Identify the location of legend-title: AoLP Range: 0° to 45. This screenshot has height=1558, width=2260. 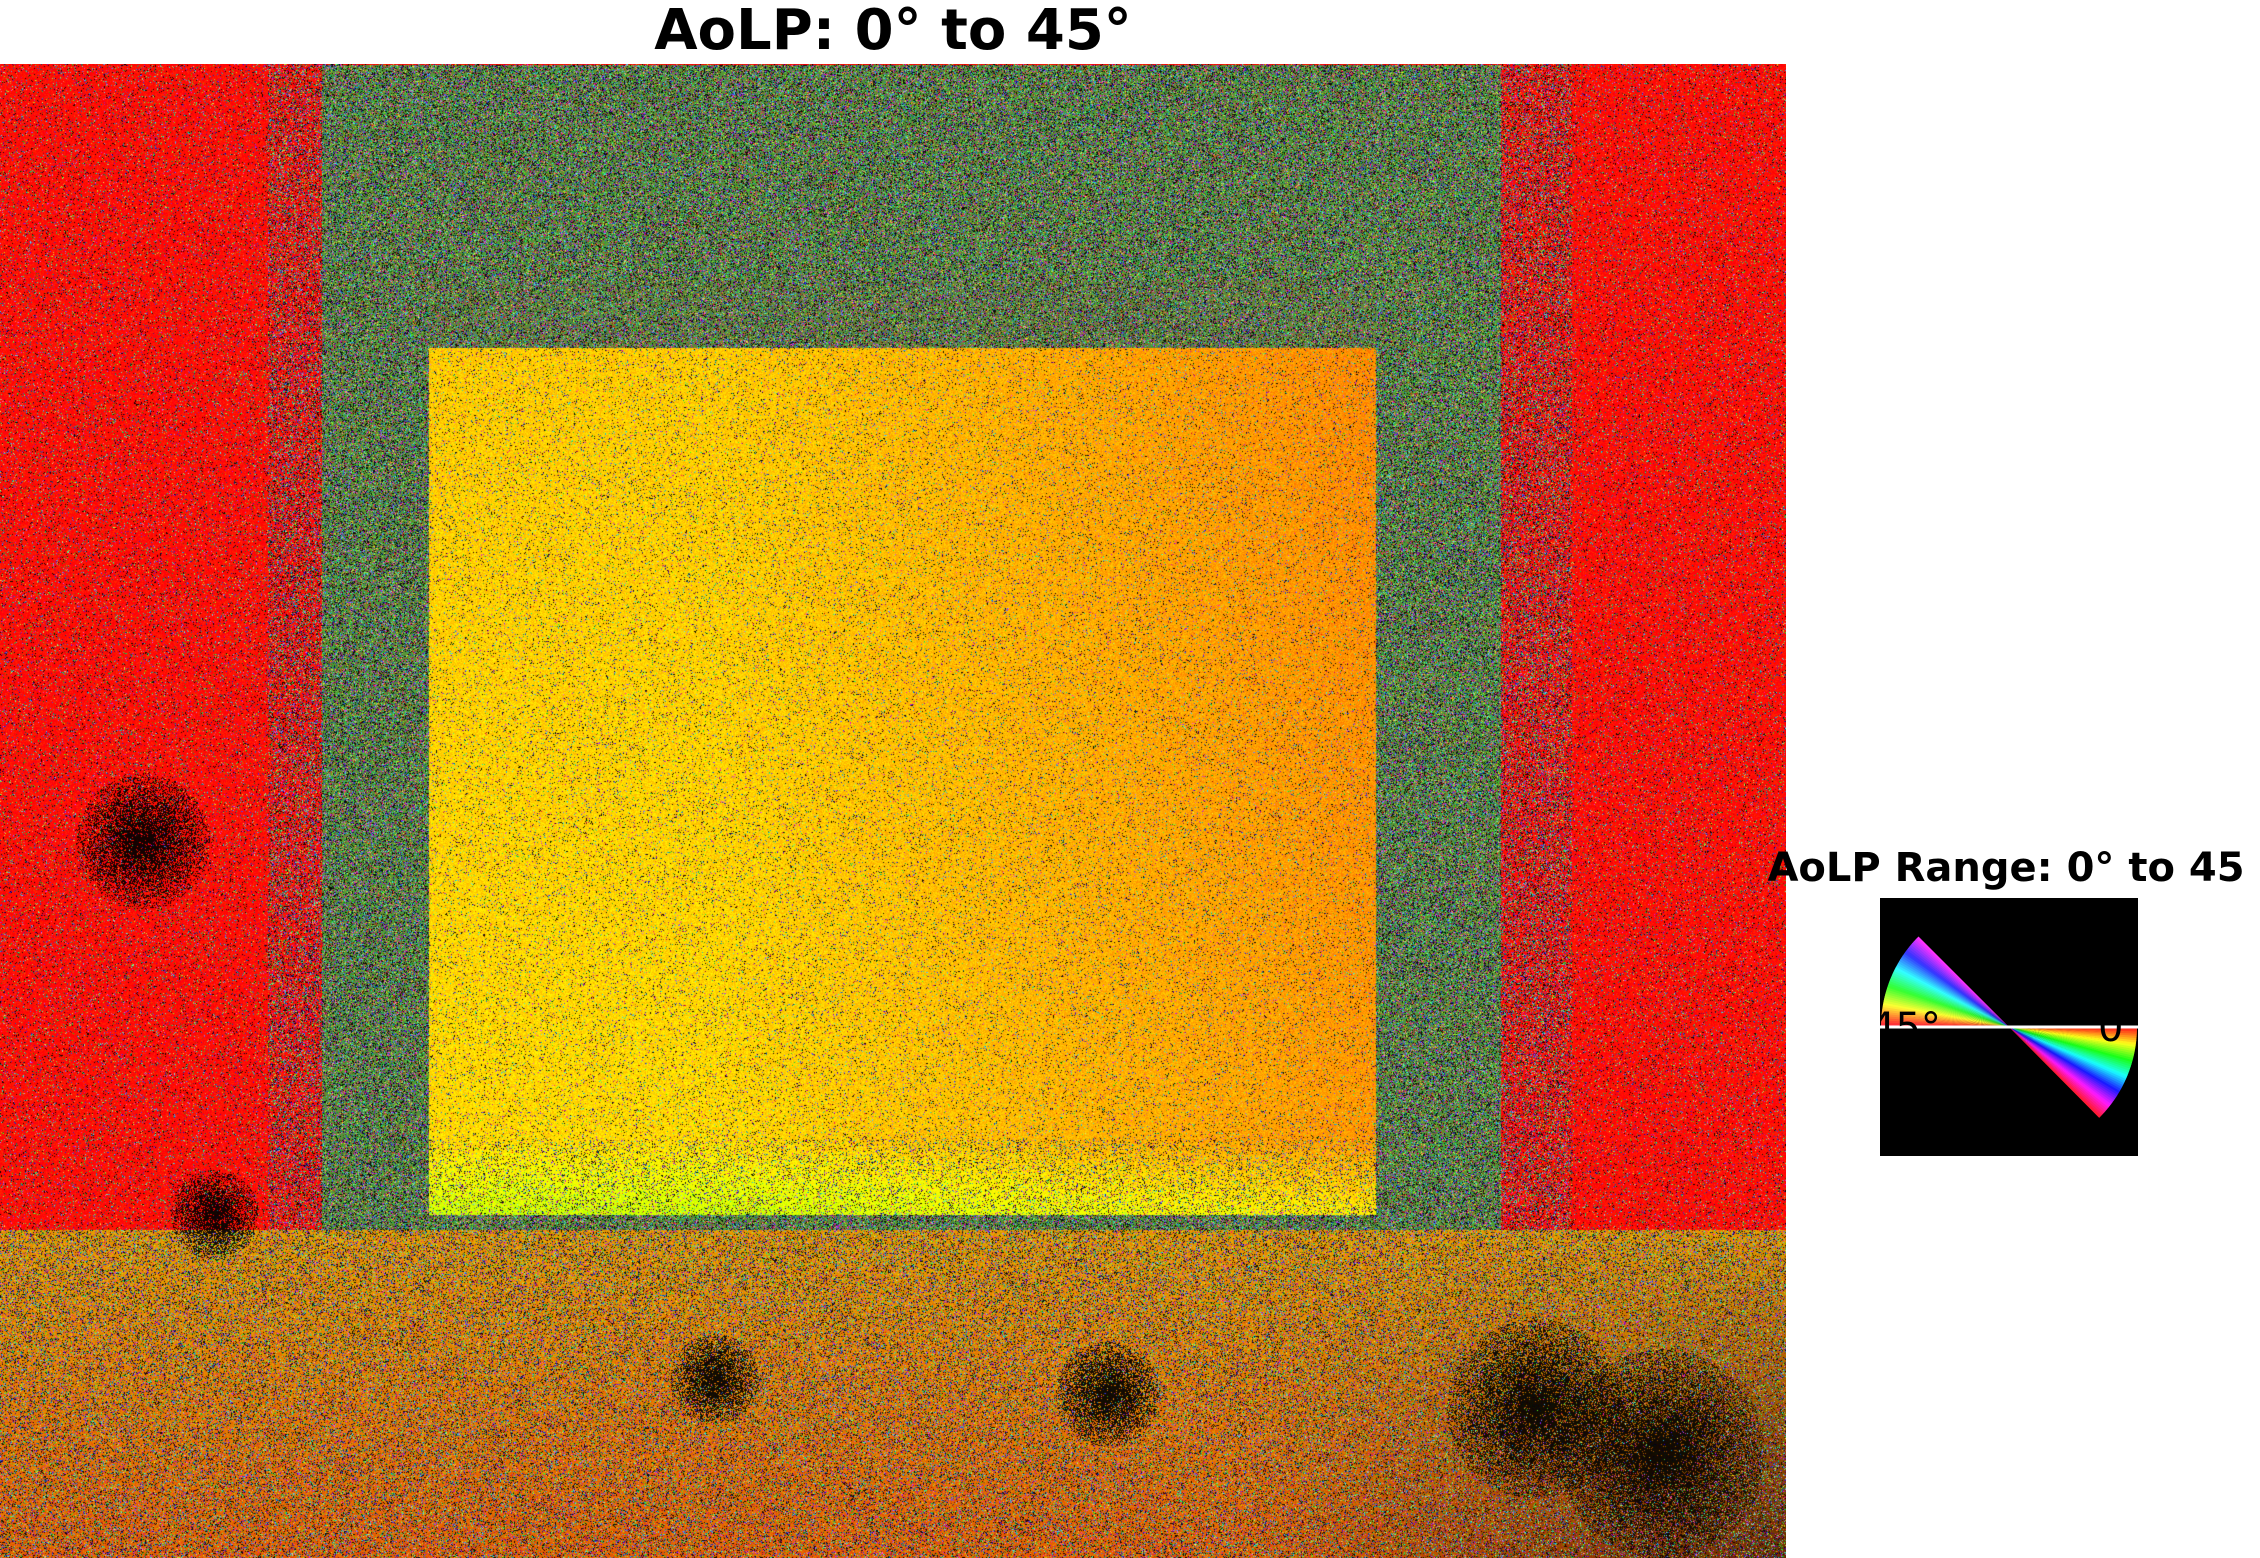
(2006, 868).